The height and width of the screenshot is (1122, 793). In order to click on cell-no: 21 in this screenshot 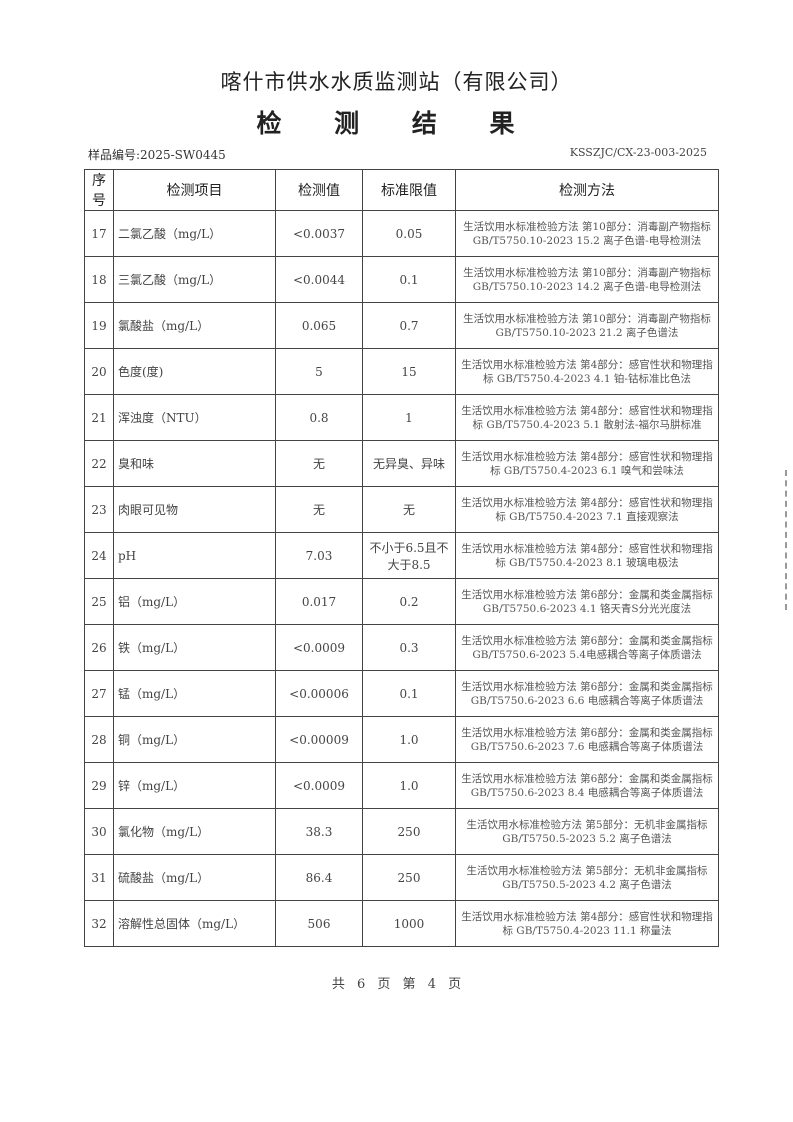, I will do `click(99, 417)`.